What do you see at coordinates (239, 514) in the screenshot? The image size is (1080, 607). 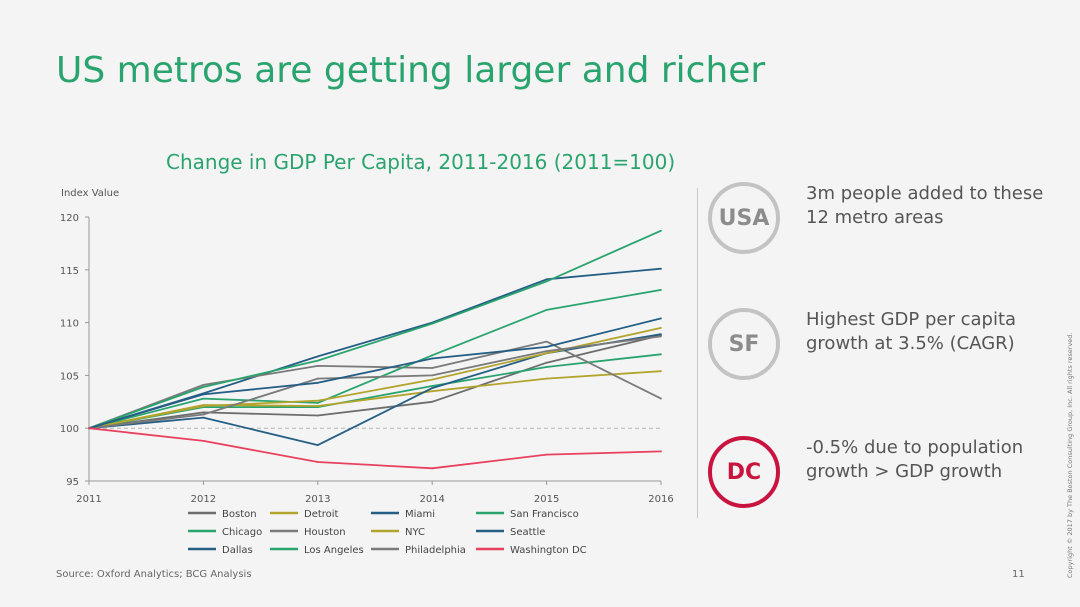 I see `legend-label-boston: Boston` at bounding box center [239, 514].